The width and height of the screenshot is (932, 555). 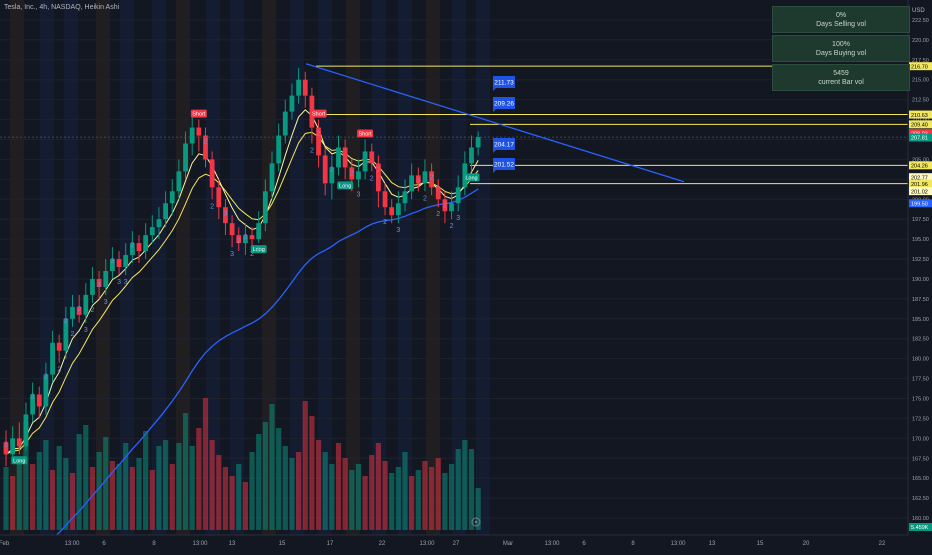 I want to click on time-tick-label: 13, so click(x=712, y=544).